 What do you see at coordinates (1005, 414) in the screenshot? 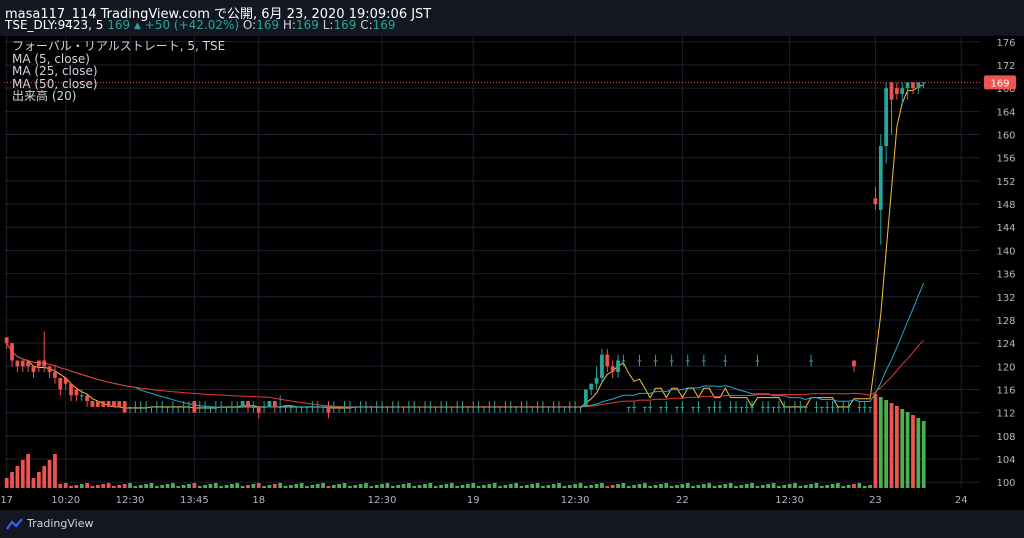
I see `price-tick-label: 112` at bounding box center [1005, 414].